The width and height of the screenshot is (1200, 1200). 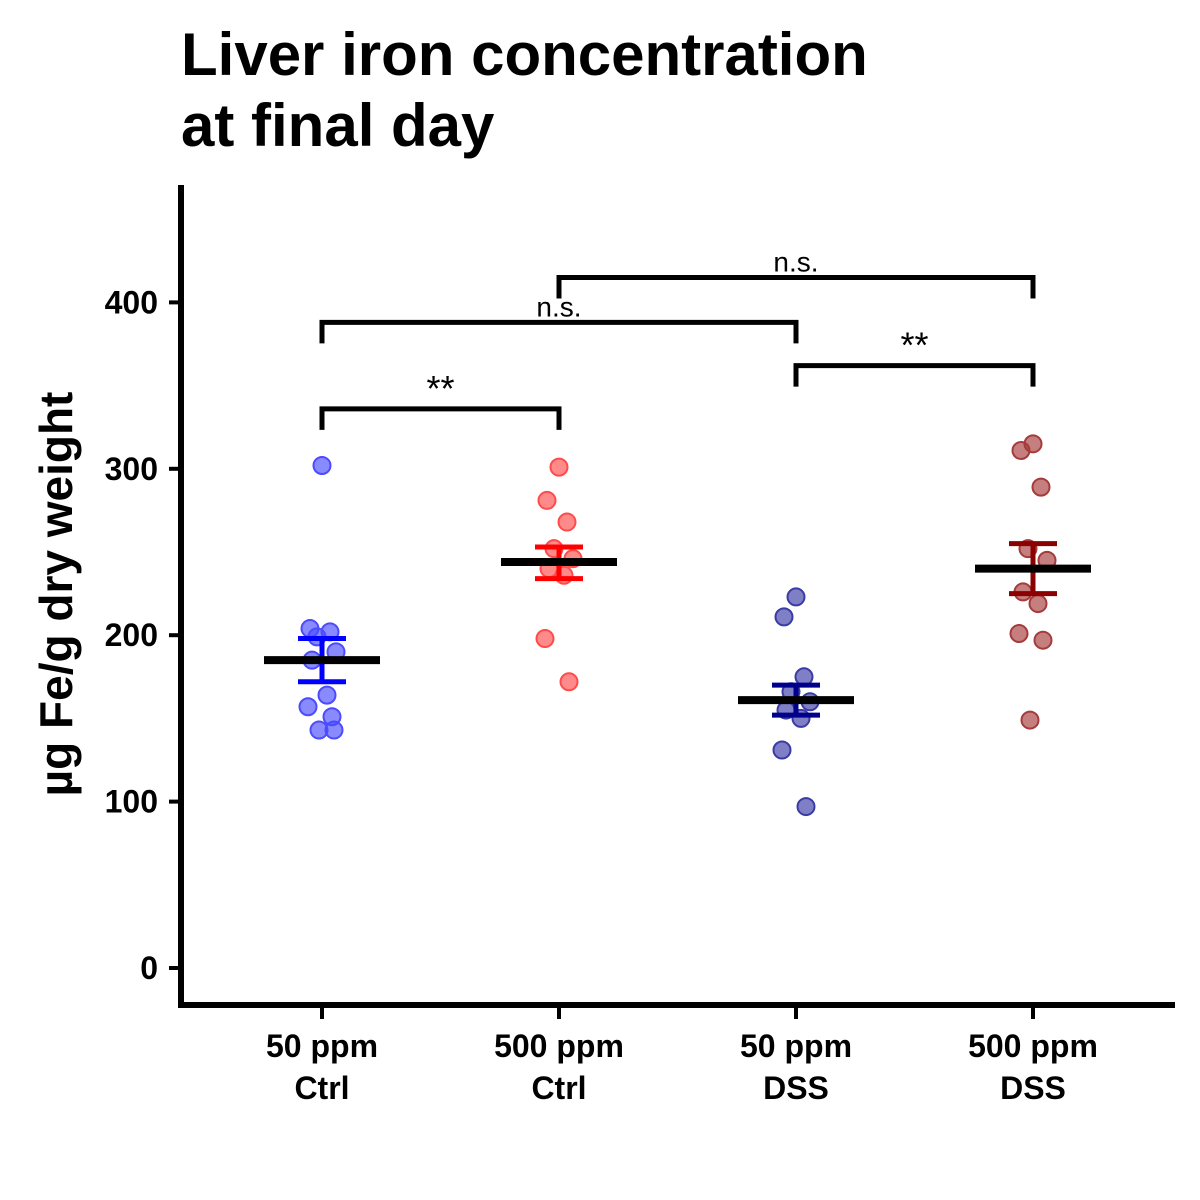 What do you see at coordinates (131, 635) in the screenshot?
I see `y-tick-label: 200` at bounding box center [131, 635].